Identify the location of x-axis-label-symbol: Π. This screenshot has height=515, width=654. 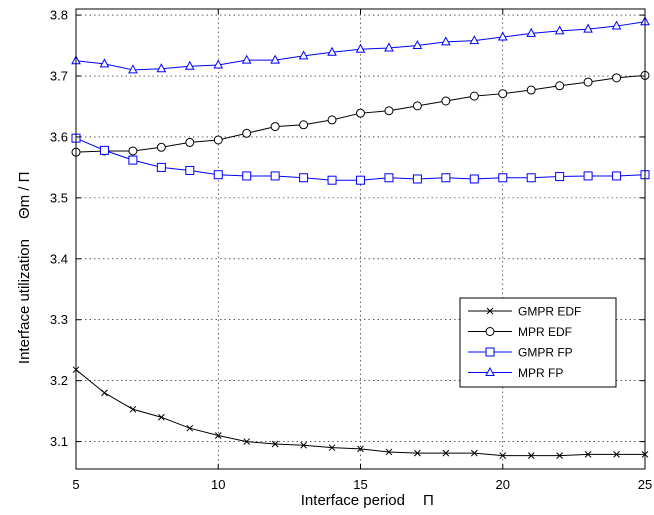
(428, 500).